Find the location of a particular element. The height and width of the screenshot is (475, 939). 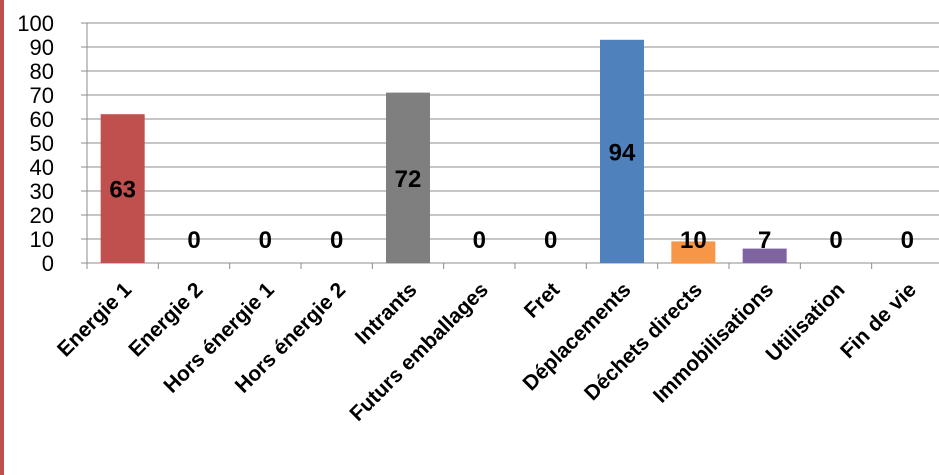

x-tick-label: Intrants is located at coordinates (386, 313).